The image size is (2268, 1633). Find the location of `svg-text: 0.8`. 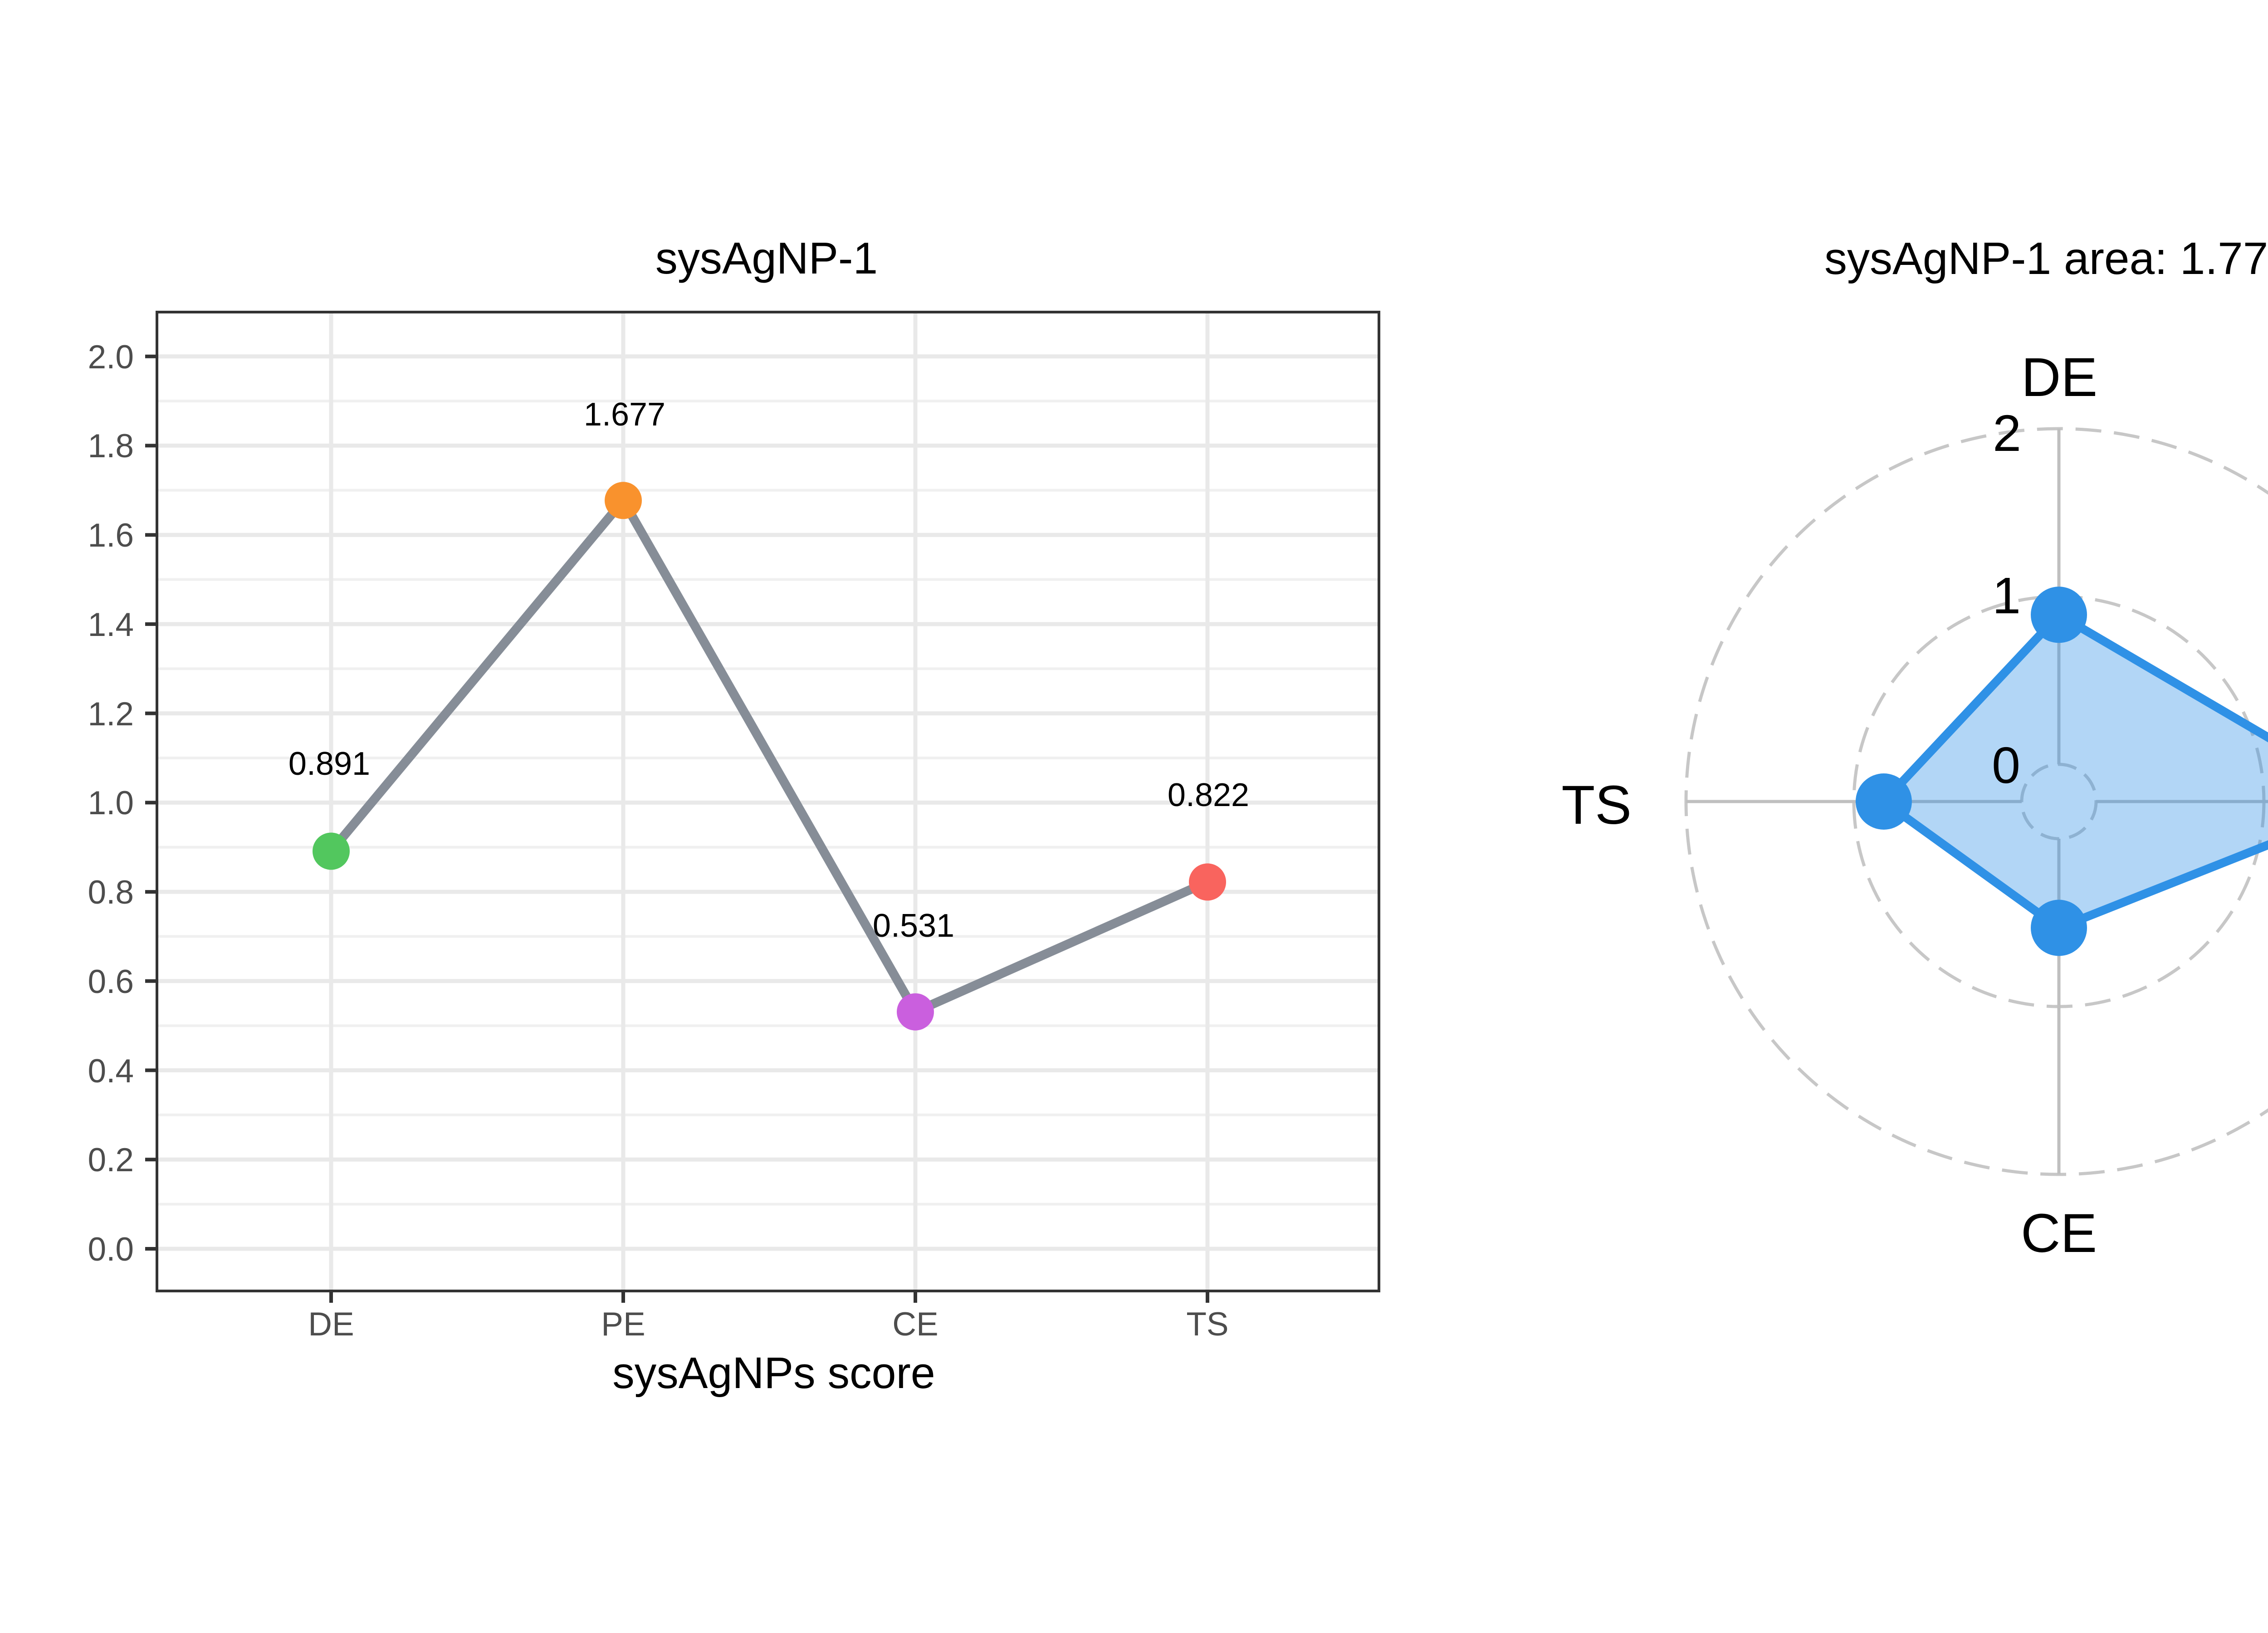

svg-text: 0.8 is located at coordinates (111, 892).